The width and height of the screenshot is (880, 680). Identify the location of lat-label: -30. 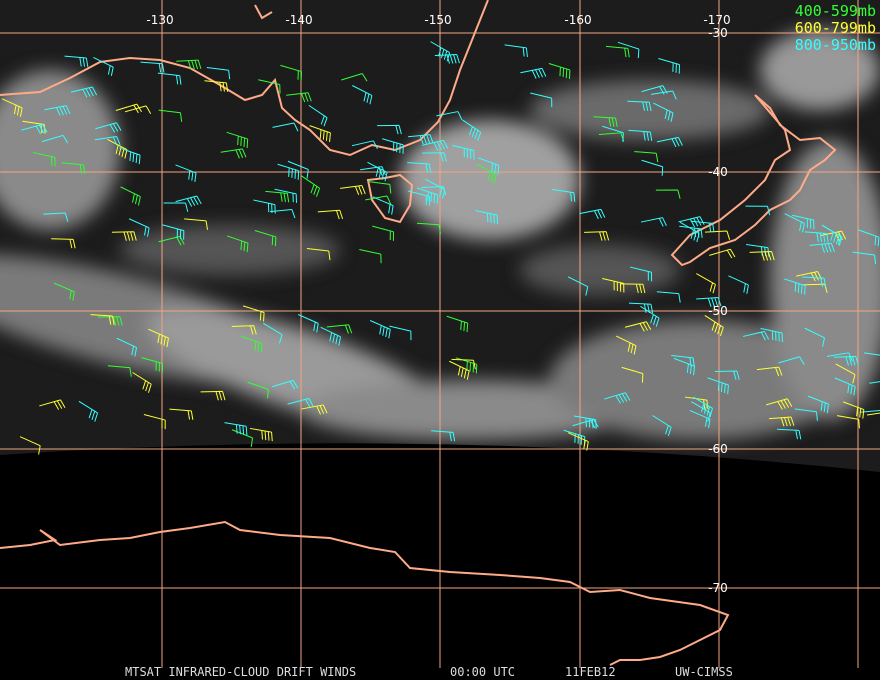
(718, 33).